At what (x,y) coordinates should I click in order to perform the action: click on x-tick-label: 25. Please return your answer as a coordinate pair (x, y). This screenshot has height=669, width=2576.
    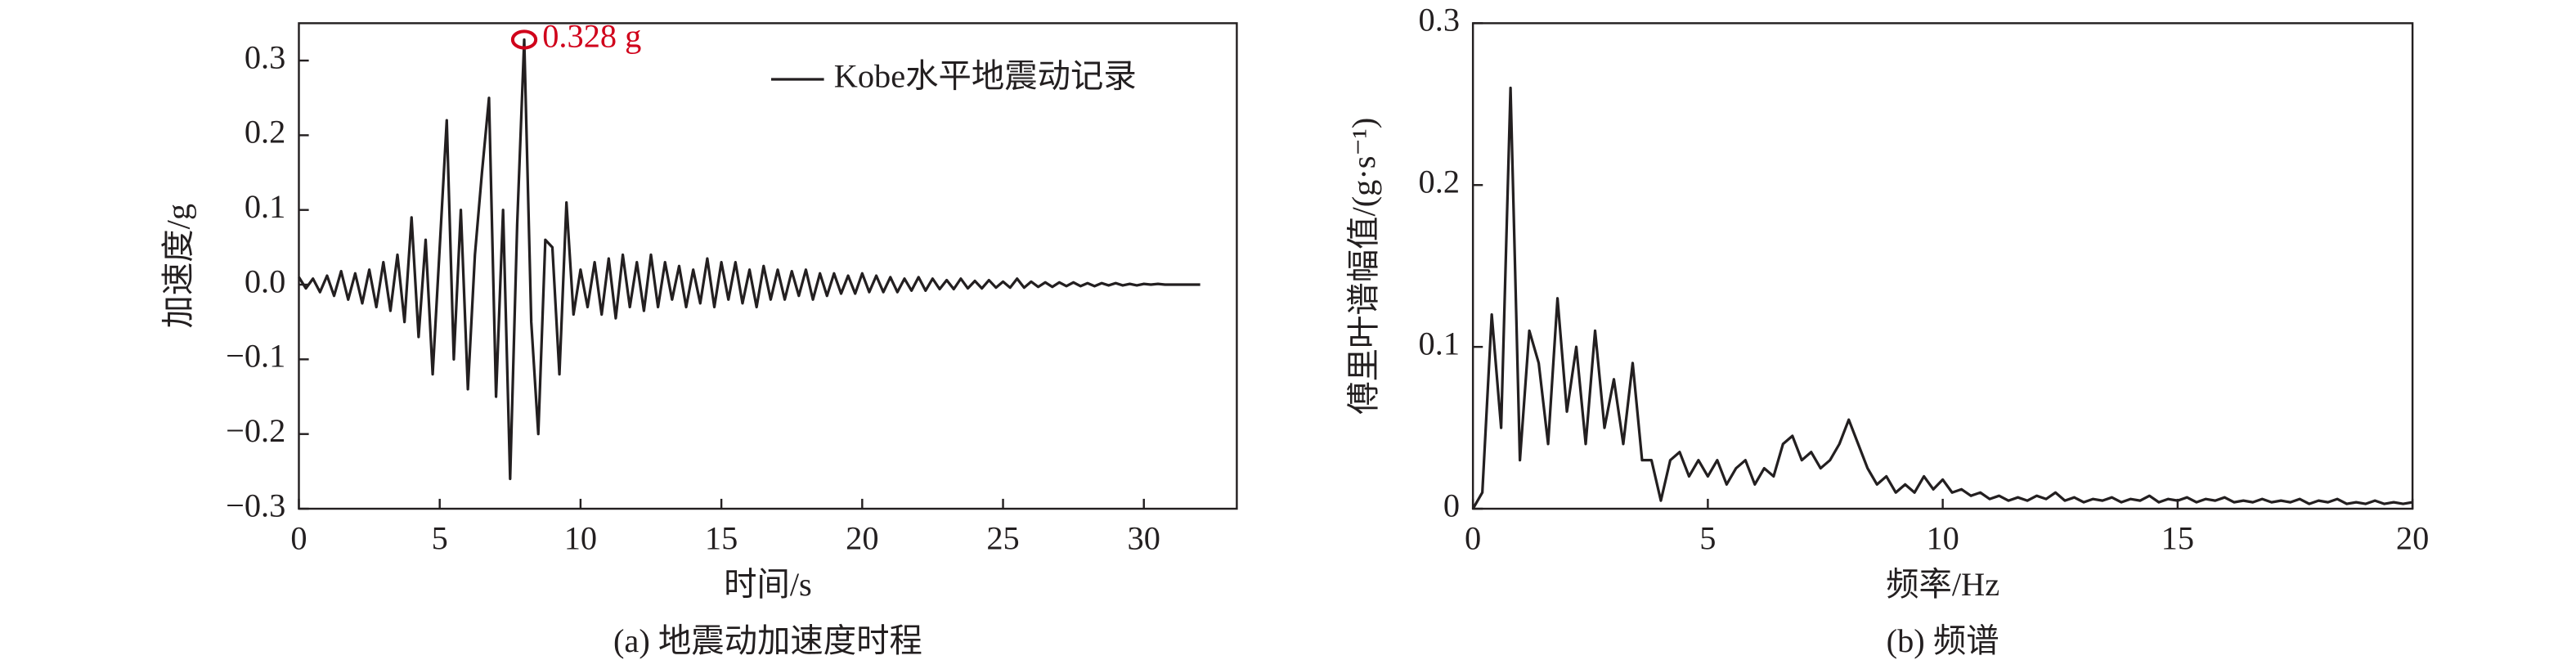
    Looking at the image, I should click on (1002, 538).